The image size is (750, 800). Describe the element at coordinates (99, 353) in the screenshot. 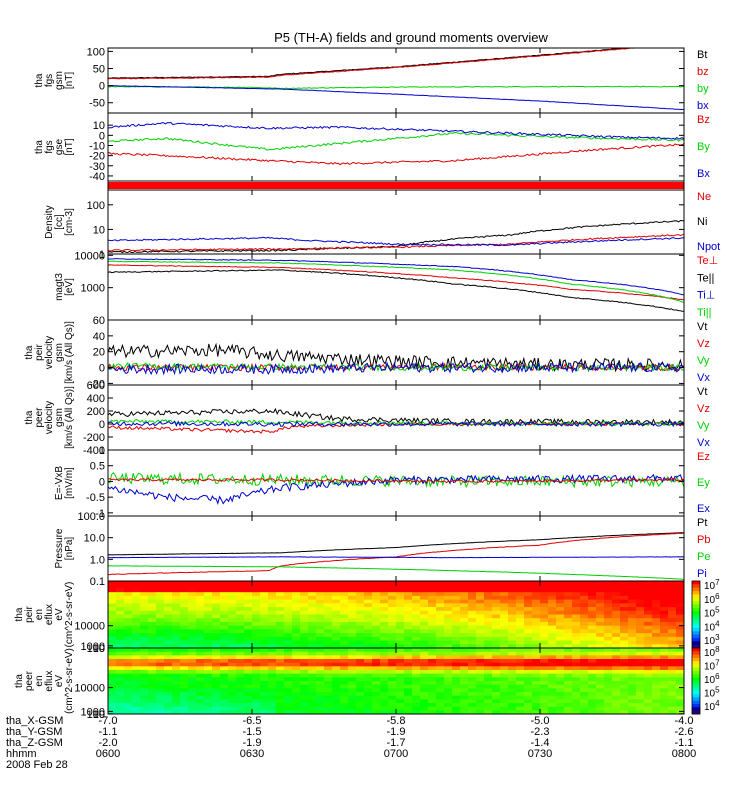

I see `y-tick-label: 20` at that location.